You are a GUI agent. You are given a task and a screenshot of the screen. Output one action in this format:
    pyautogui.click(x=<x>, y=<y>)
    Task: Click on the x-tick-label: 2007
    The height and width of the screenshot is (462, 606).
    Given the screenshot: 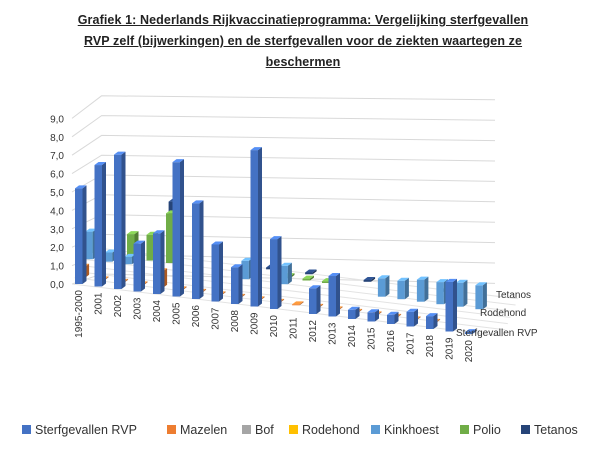 What is the action you would take?
    pyautogui.click(x=216, y=318)
    